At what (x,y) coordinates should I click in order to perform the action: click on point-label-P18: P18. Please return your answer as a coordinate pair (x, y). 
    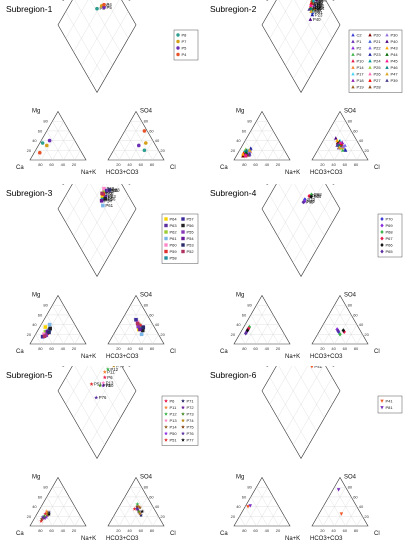
    Looking at the image, I should click on (323, 1).